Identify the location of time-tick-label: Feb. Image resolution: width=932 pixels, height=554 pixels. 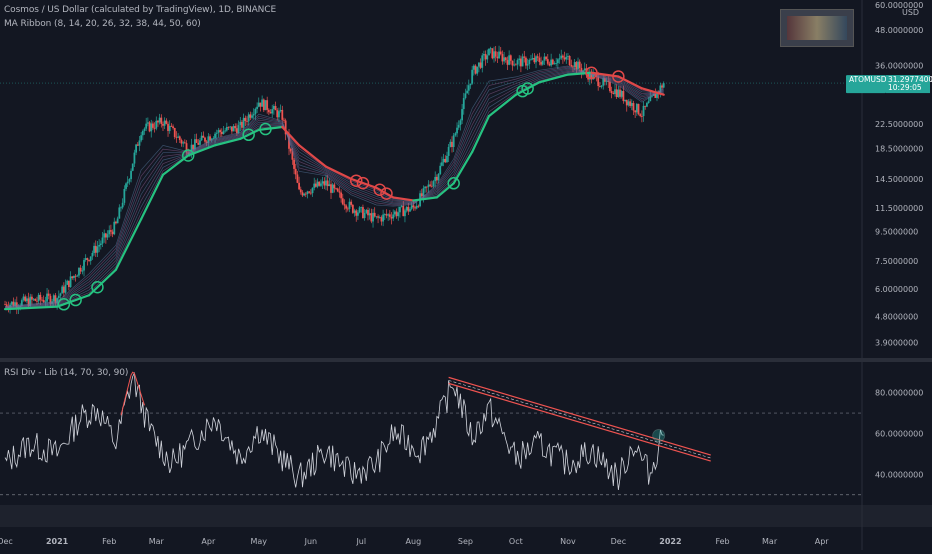
(722, 541).